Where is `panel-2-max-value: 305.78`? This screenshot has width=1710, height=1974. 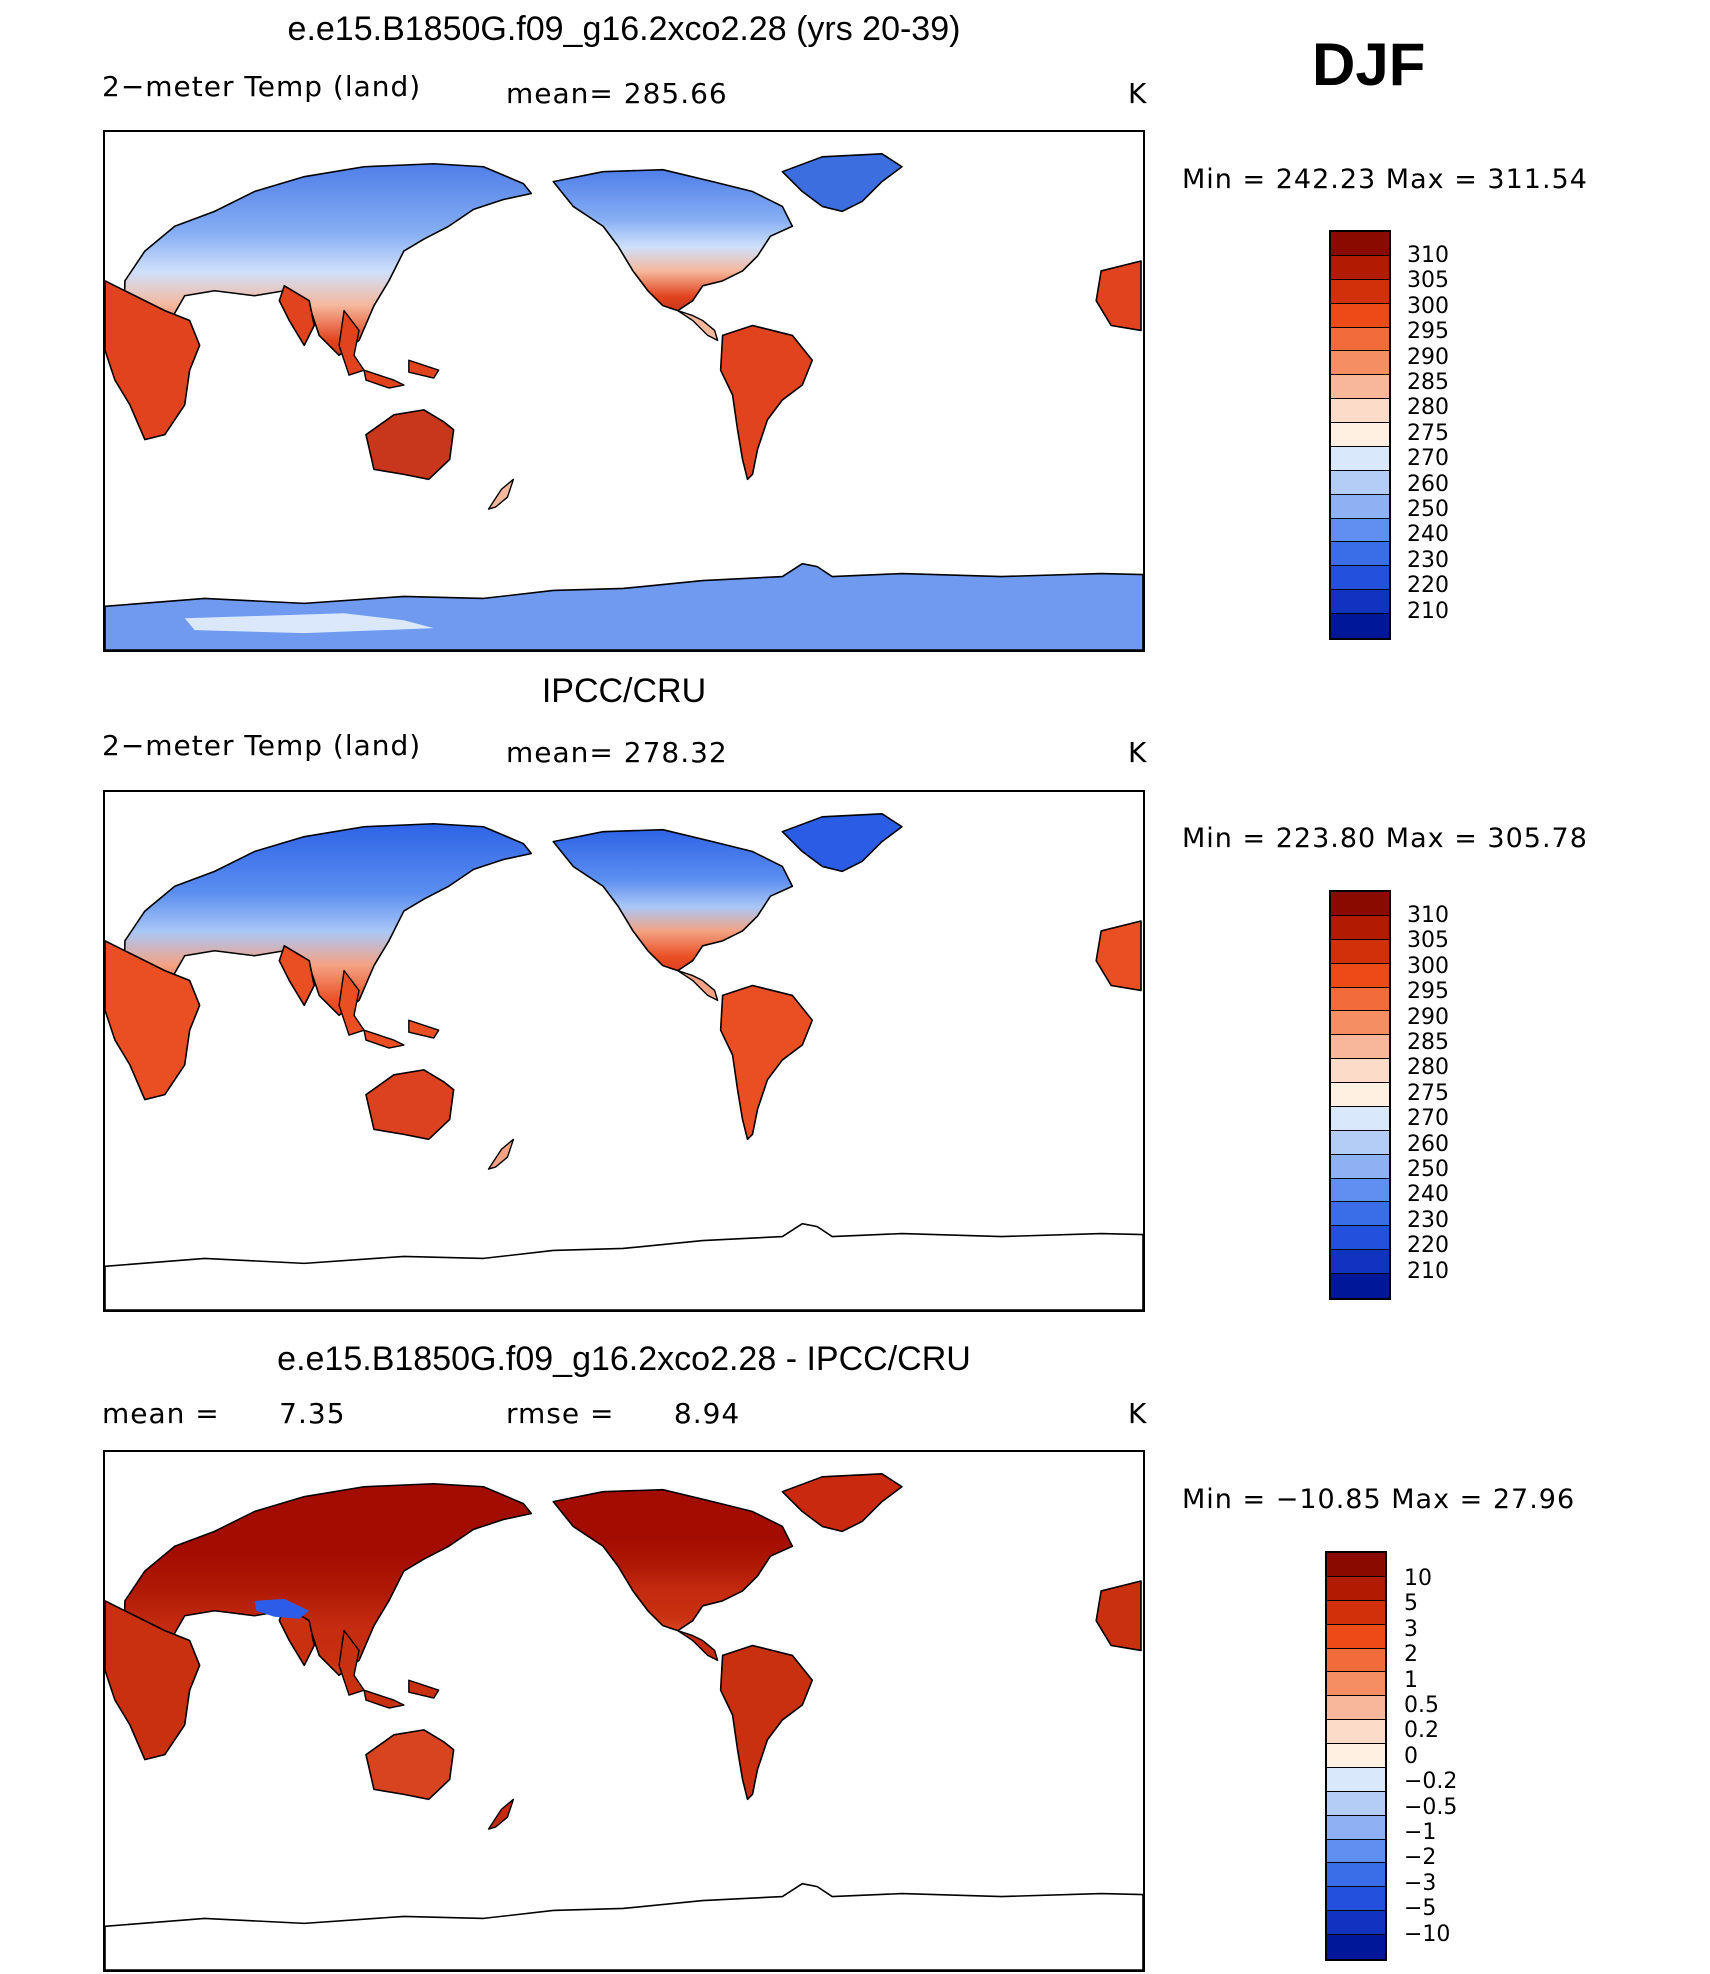 panel-2-max-value: 305.78 is located at coordinates (1537, 838).